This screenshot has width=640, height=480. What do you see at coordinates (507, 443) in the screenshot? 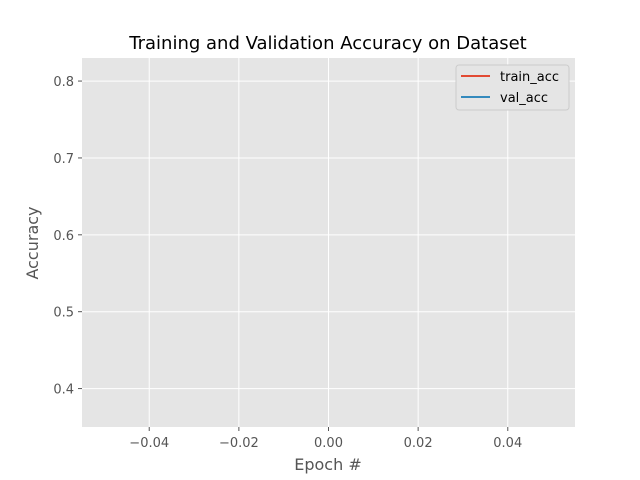
I see `x-tick-label: 0.04` at bounding box center [507, 443].